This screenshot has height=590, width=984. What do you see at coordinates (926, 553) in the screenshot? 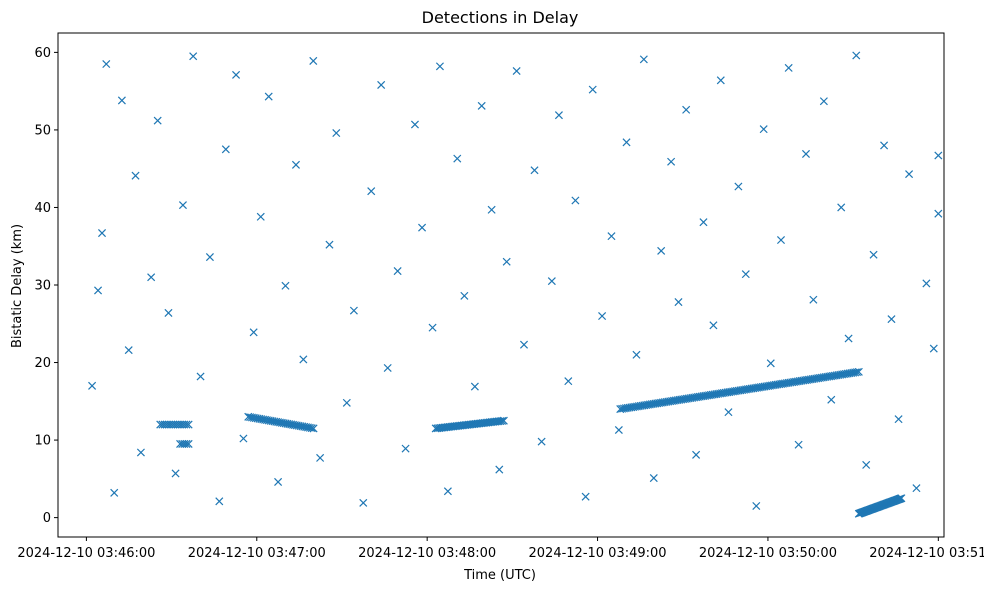
I see `x-tick-label: 2024-12-10 03:51:00` at bounding box center [926, 553].